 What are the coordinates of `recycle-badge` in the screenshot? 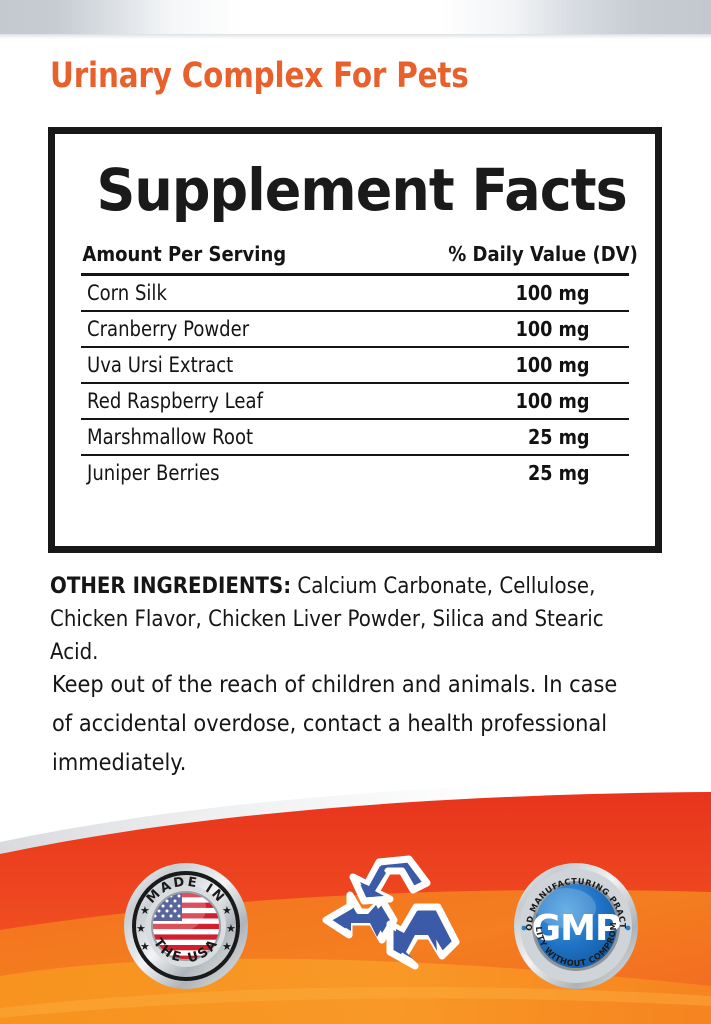 It's located at (390, 928).